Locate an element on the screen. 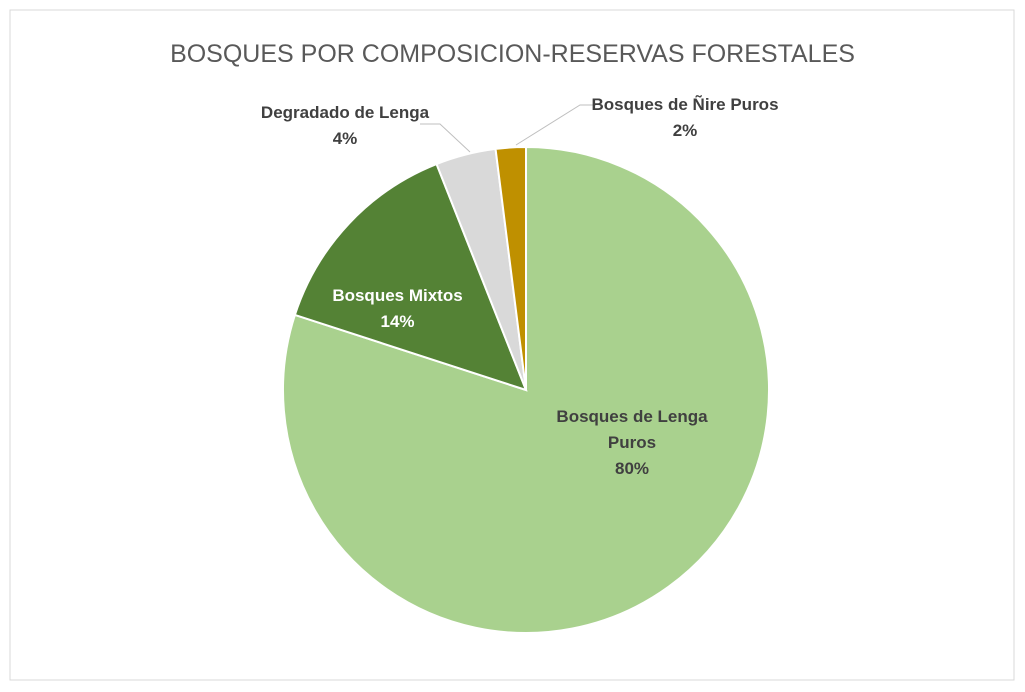 The width and height of the screenshot is (1025, 692). slice-name: Bosques de Lenga Puros is located at coordinates (632, 429).